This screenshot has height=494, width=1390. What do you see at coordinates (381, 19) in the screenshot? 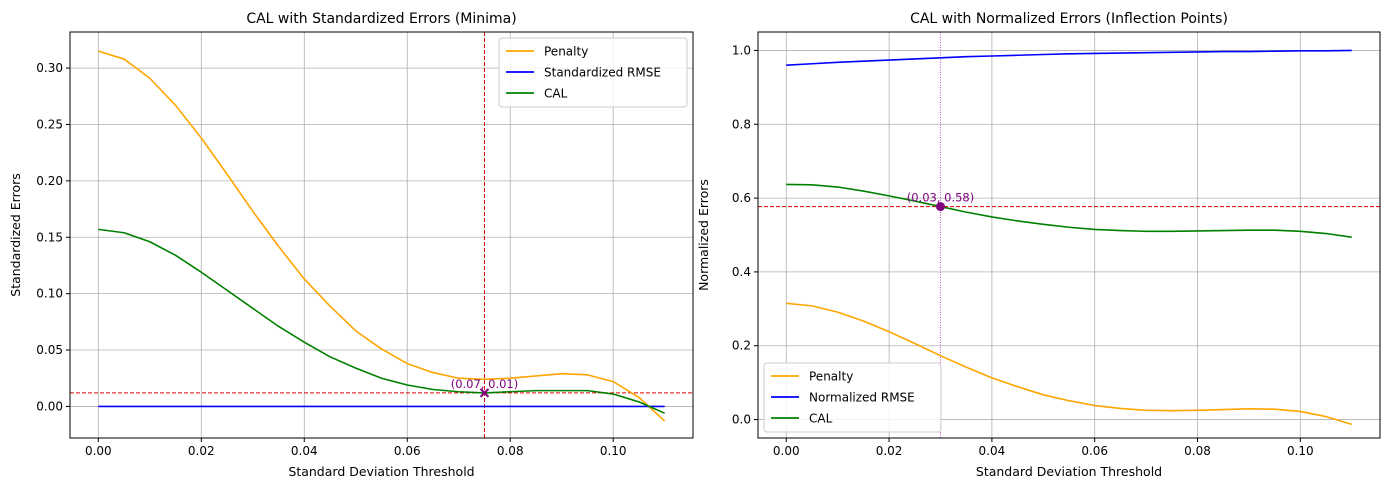
I see `chart-title: CAL with Standardized Errors (Minima)` at bounding box center [381, 19].